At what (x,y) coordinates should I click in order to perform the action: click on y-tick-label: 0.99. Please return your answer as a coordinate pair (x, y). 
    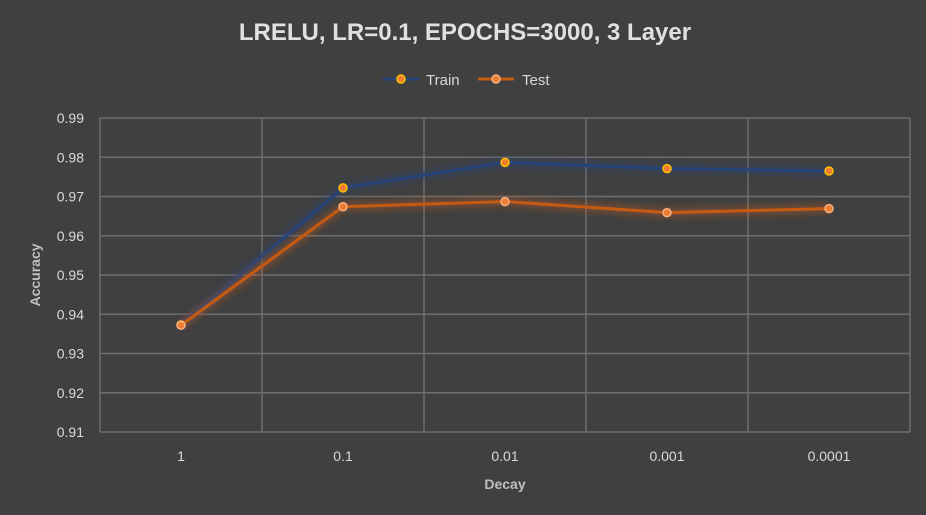
    Looking at the image, I should click on (70, 118).